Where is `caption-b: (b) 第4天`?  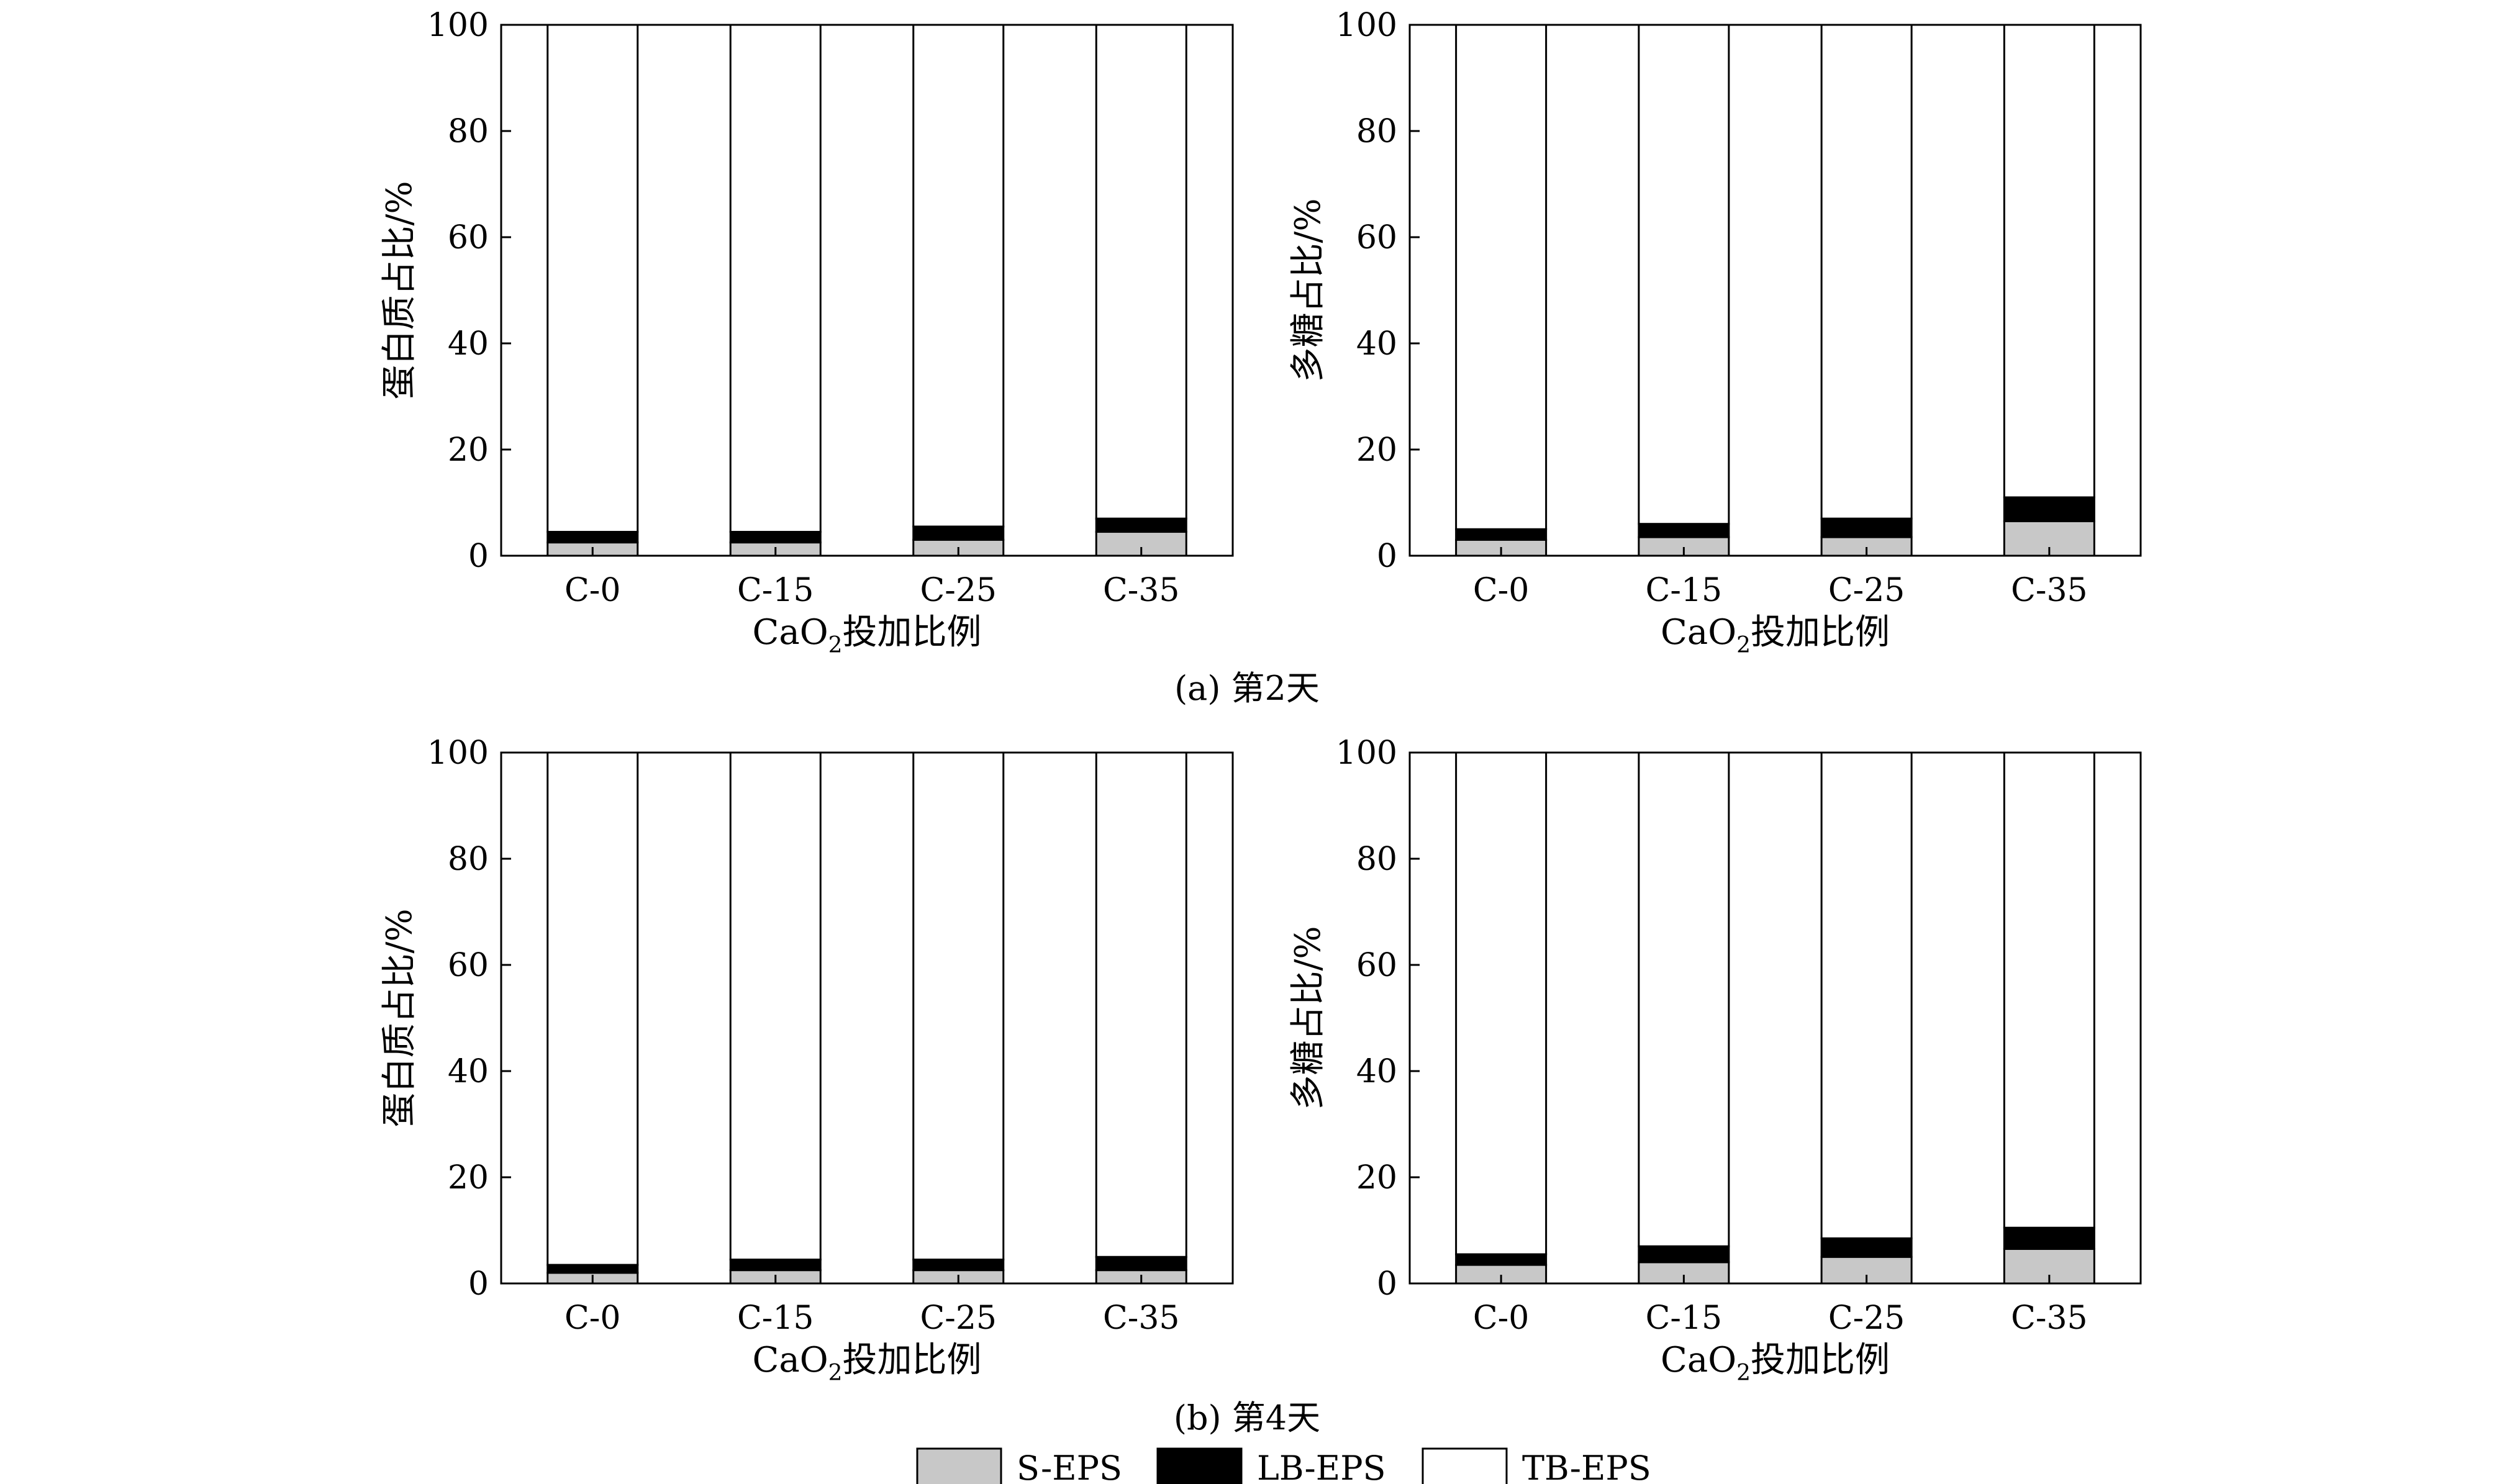 caption-b: (b) 第4天 is located at coordinates (1247, 1417).